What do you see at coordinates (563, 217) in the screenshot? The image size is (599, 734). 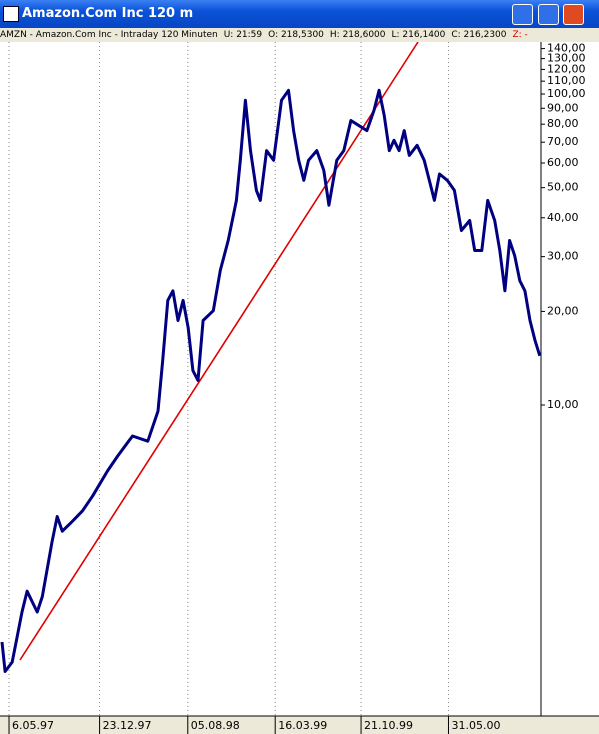 I see `y-tick-label: 40,00` at bounding box center [563, 217].